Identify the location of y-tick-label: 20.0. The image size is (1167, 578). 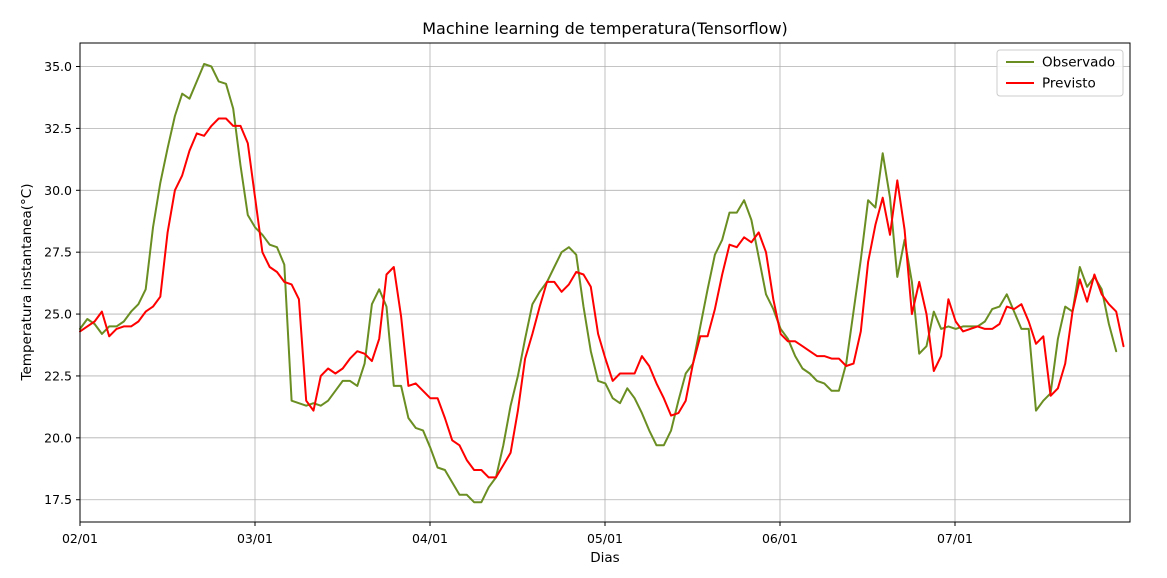
(58, 437).